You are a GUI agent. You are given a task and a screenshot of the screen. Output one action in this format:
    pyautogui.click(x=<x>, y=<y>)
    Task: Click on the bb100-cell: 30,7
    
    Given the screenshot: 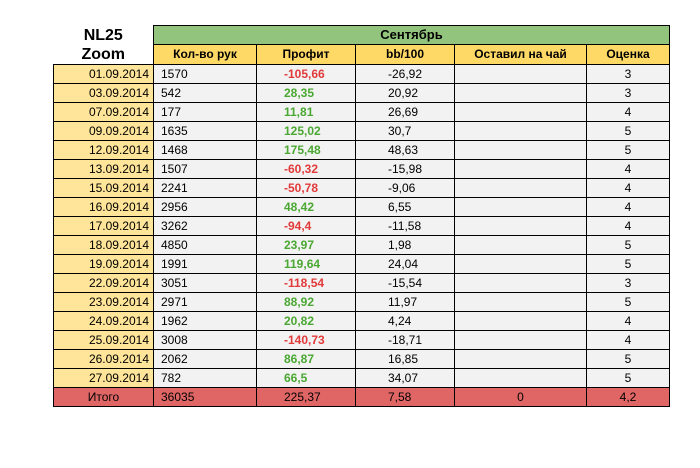 What is the action you would take?
    pyautogui.click(x=405, y=130)
    